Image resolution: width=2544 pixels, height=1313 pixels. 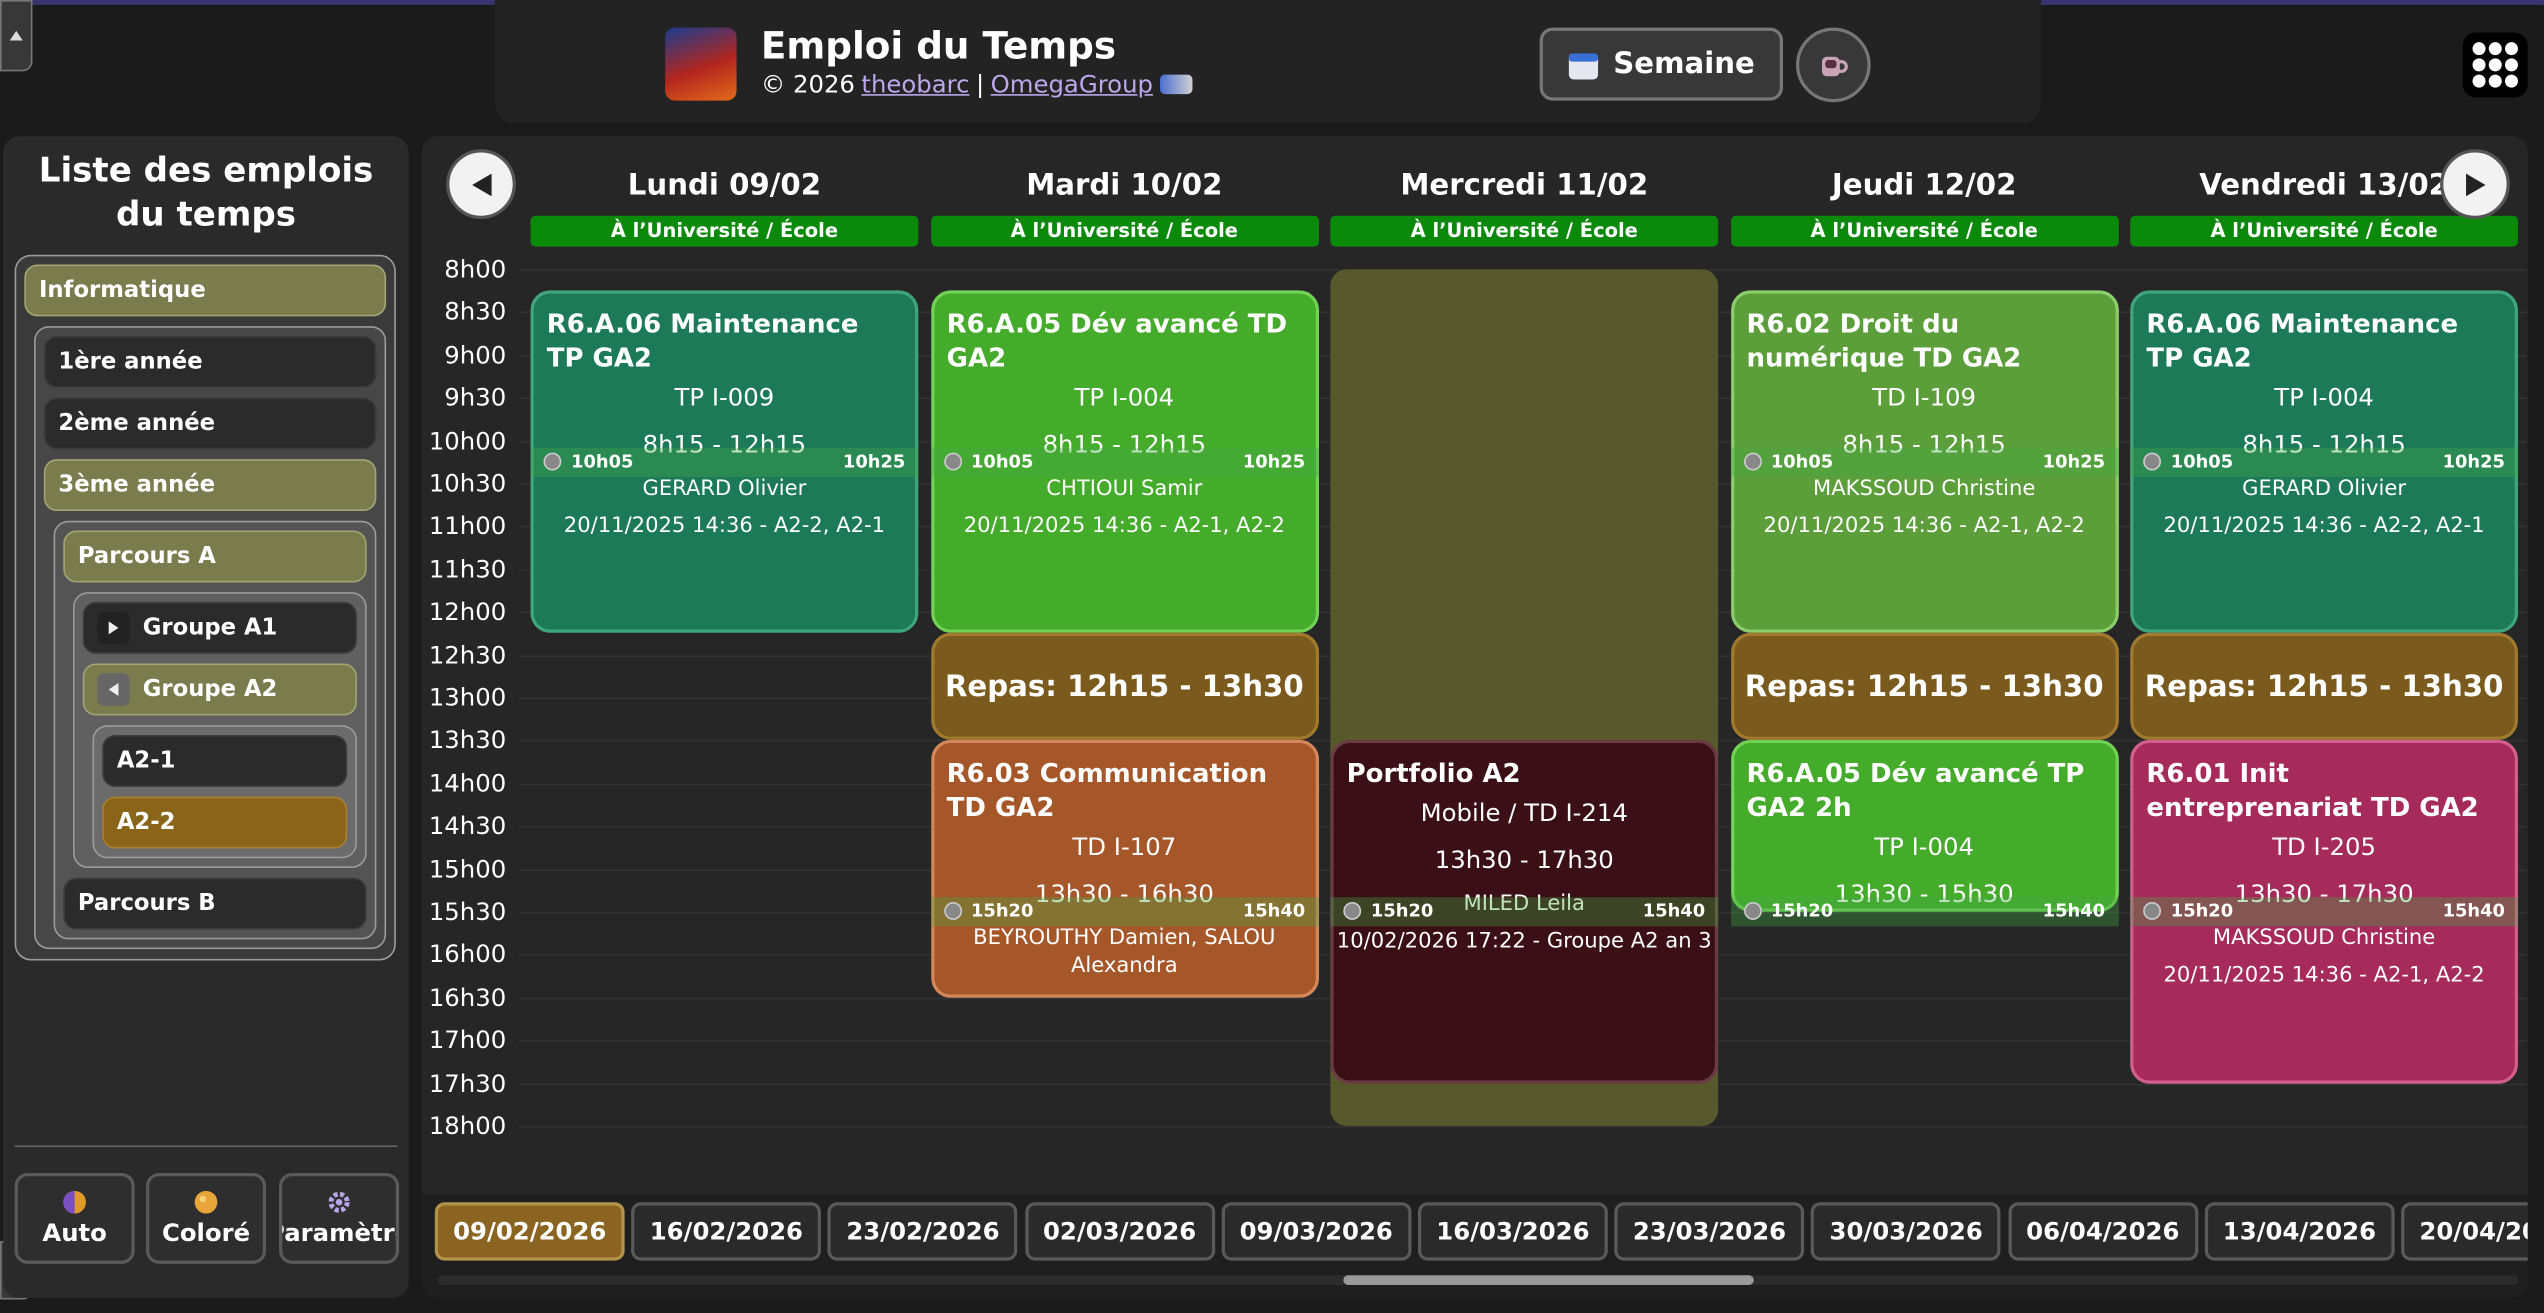 I want to click on mode-label: Auto, so click(x=74, y=1233).